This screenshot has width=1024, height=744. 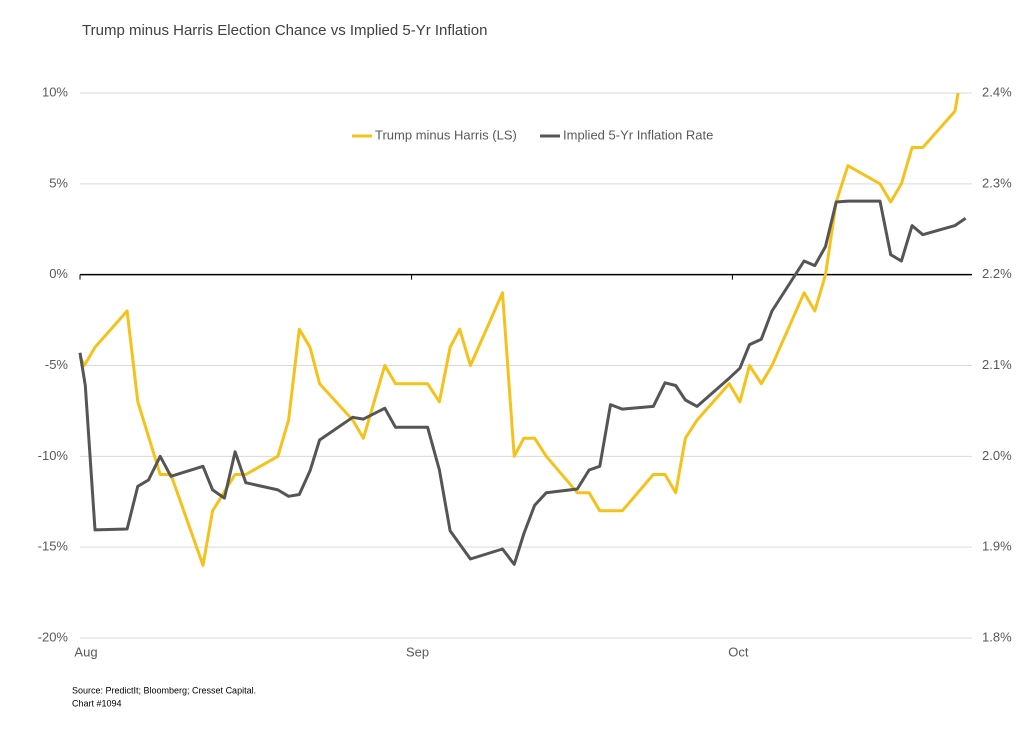 What do you see at coordinates (58, 273) in the screenshot?
I see `y-tick-label: 0%` at bounding box center [58, 273].